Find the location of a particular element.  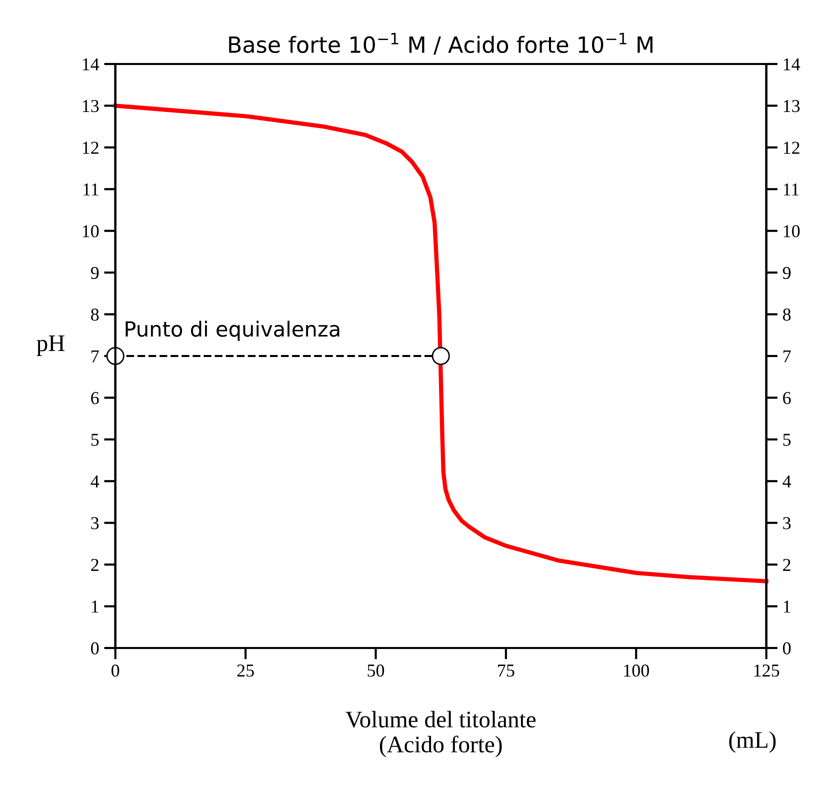

y-tick-label: 7 is located at coordinates (95, 356).